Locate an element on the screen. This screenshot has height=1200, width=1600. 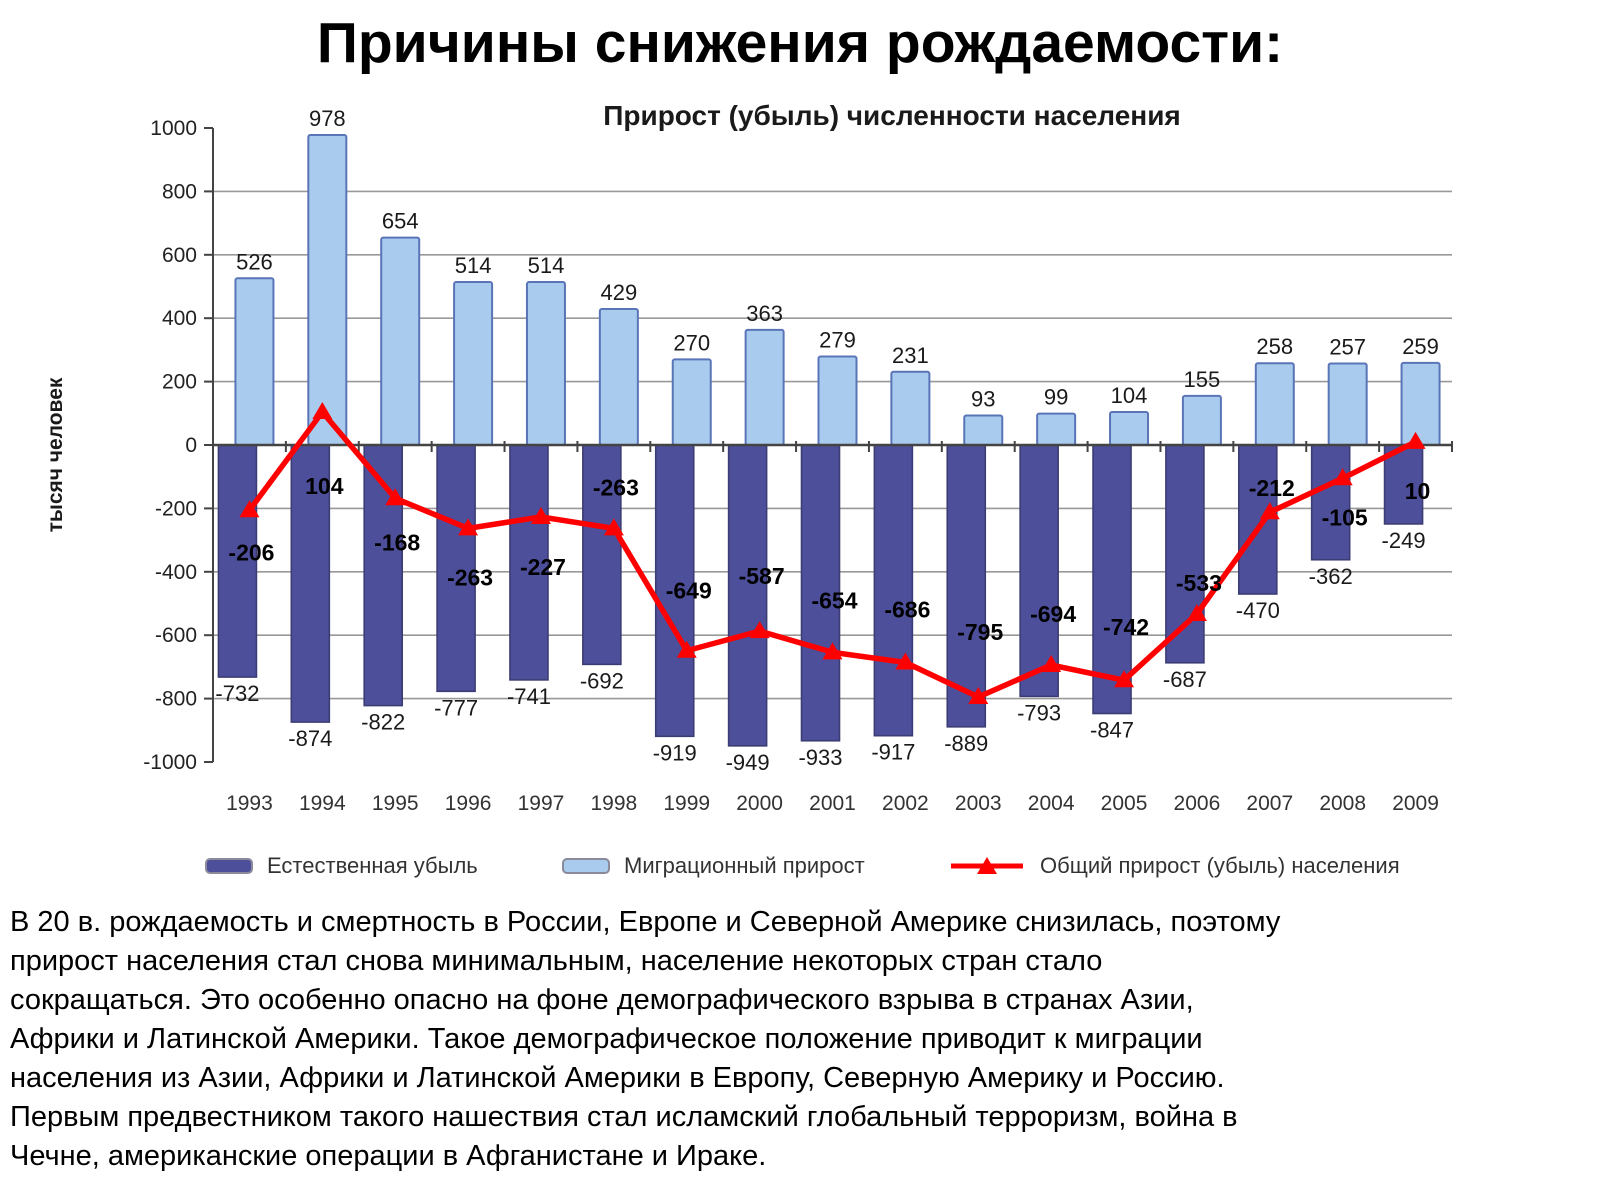
y-tick-label: -1000 is located at coordinates (170, 762).